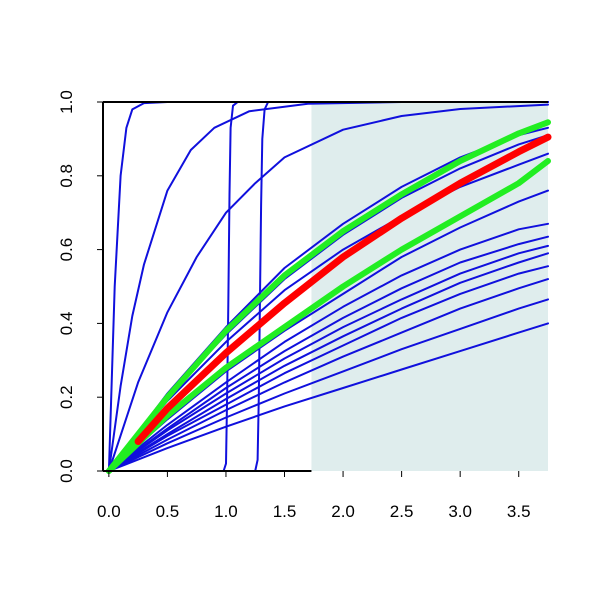 This screenshot has height=600, width=600. Describe the element at coordinates (343, 511) in the screenshot. I see `x-tick-label: 2.0` at that location.